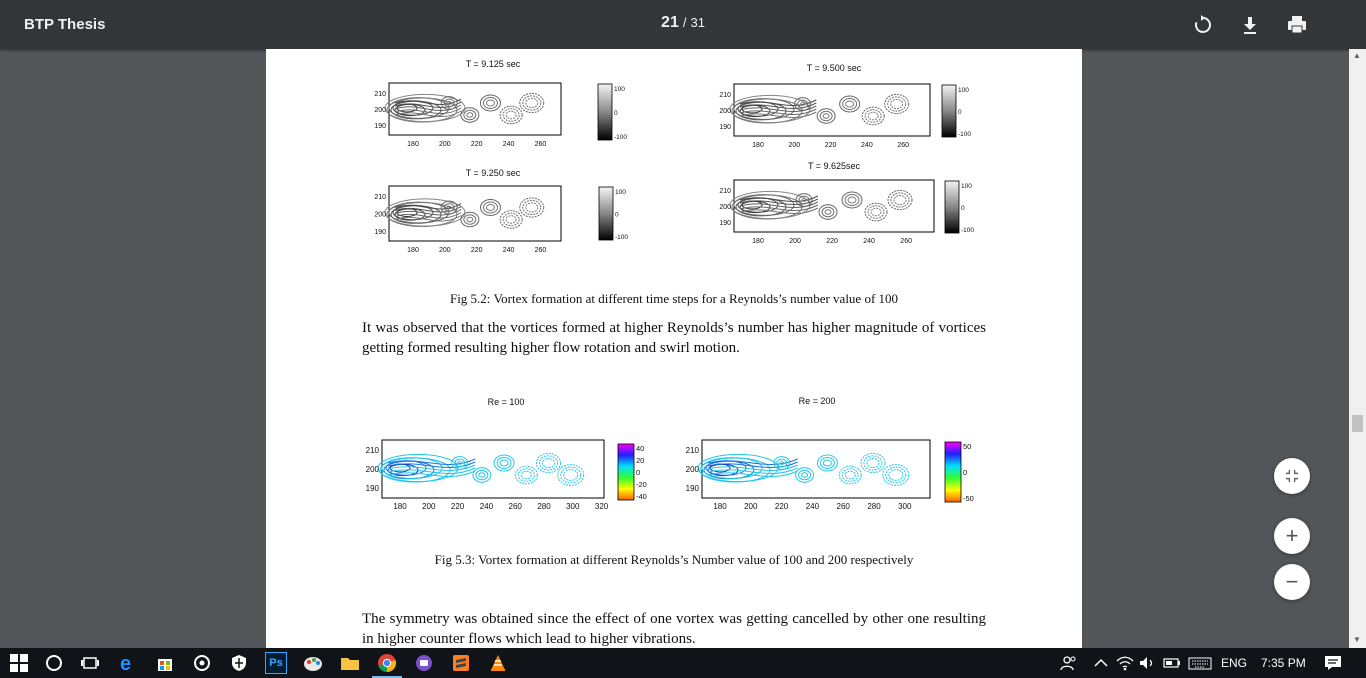 This screenshot has width=1366, height=678. Describe the element at coordinates (1283, 663) in the screenshot. I see `clock: 7:35 PM` at that location.